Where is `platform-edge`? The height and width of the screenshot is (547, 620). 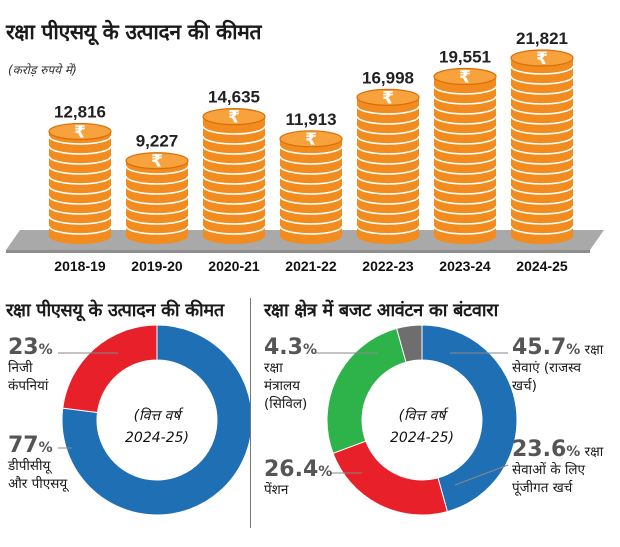 platform-edge is located at coordinates (298, 251).